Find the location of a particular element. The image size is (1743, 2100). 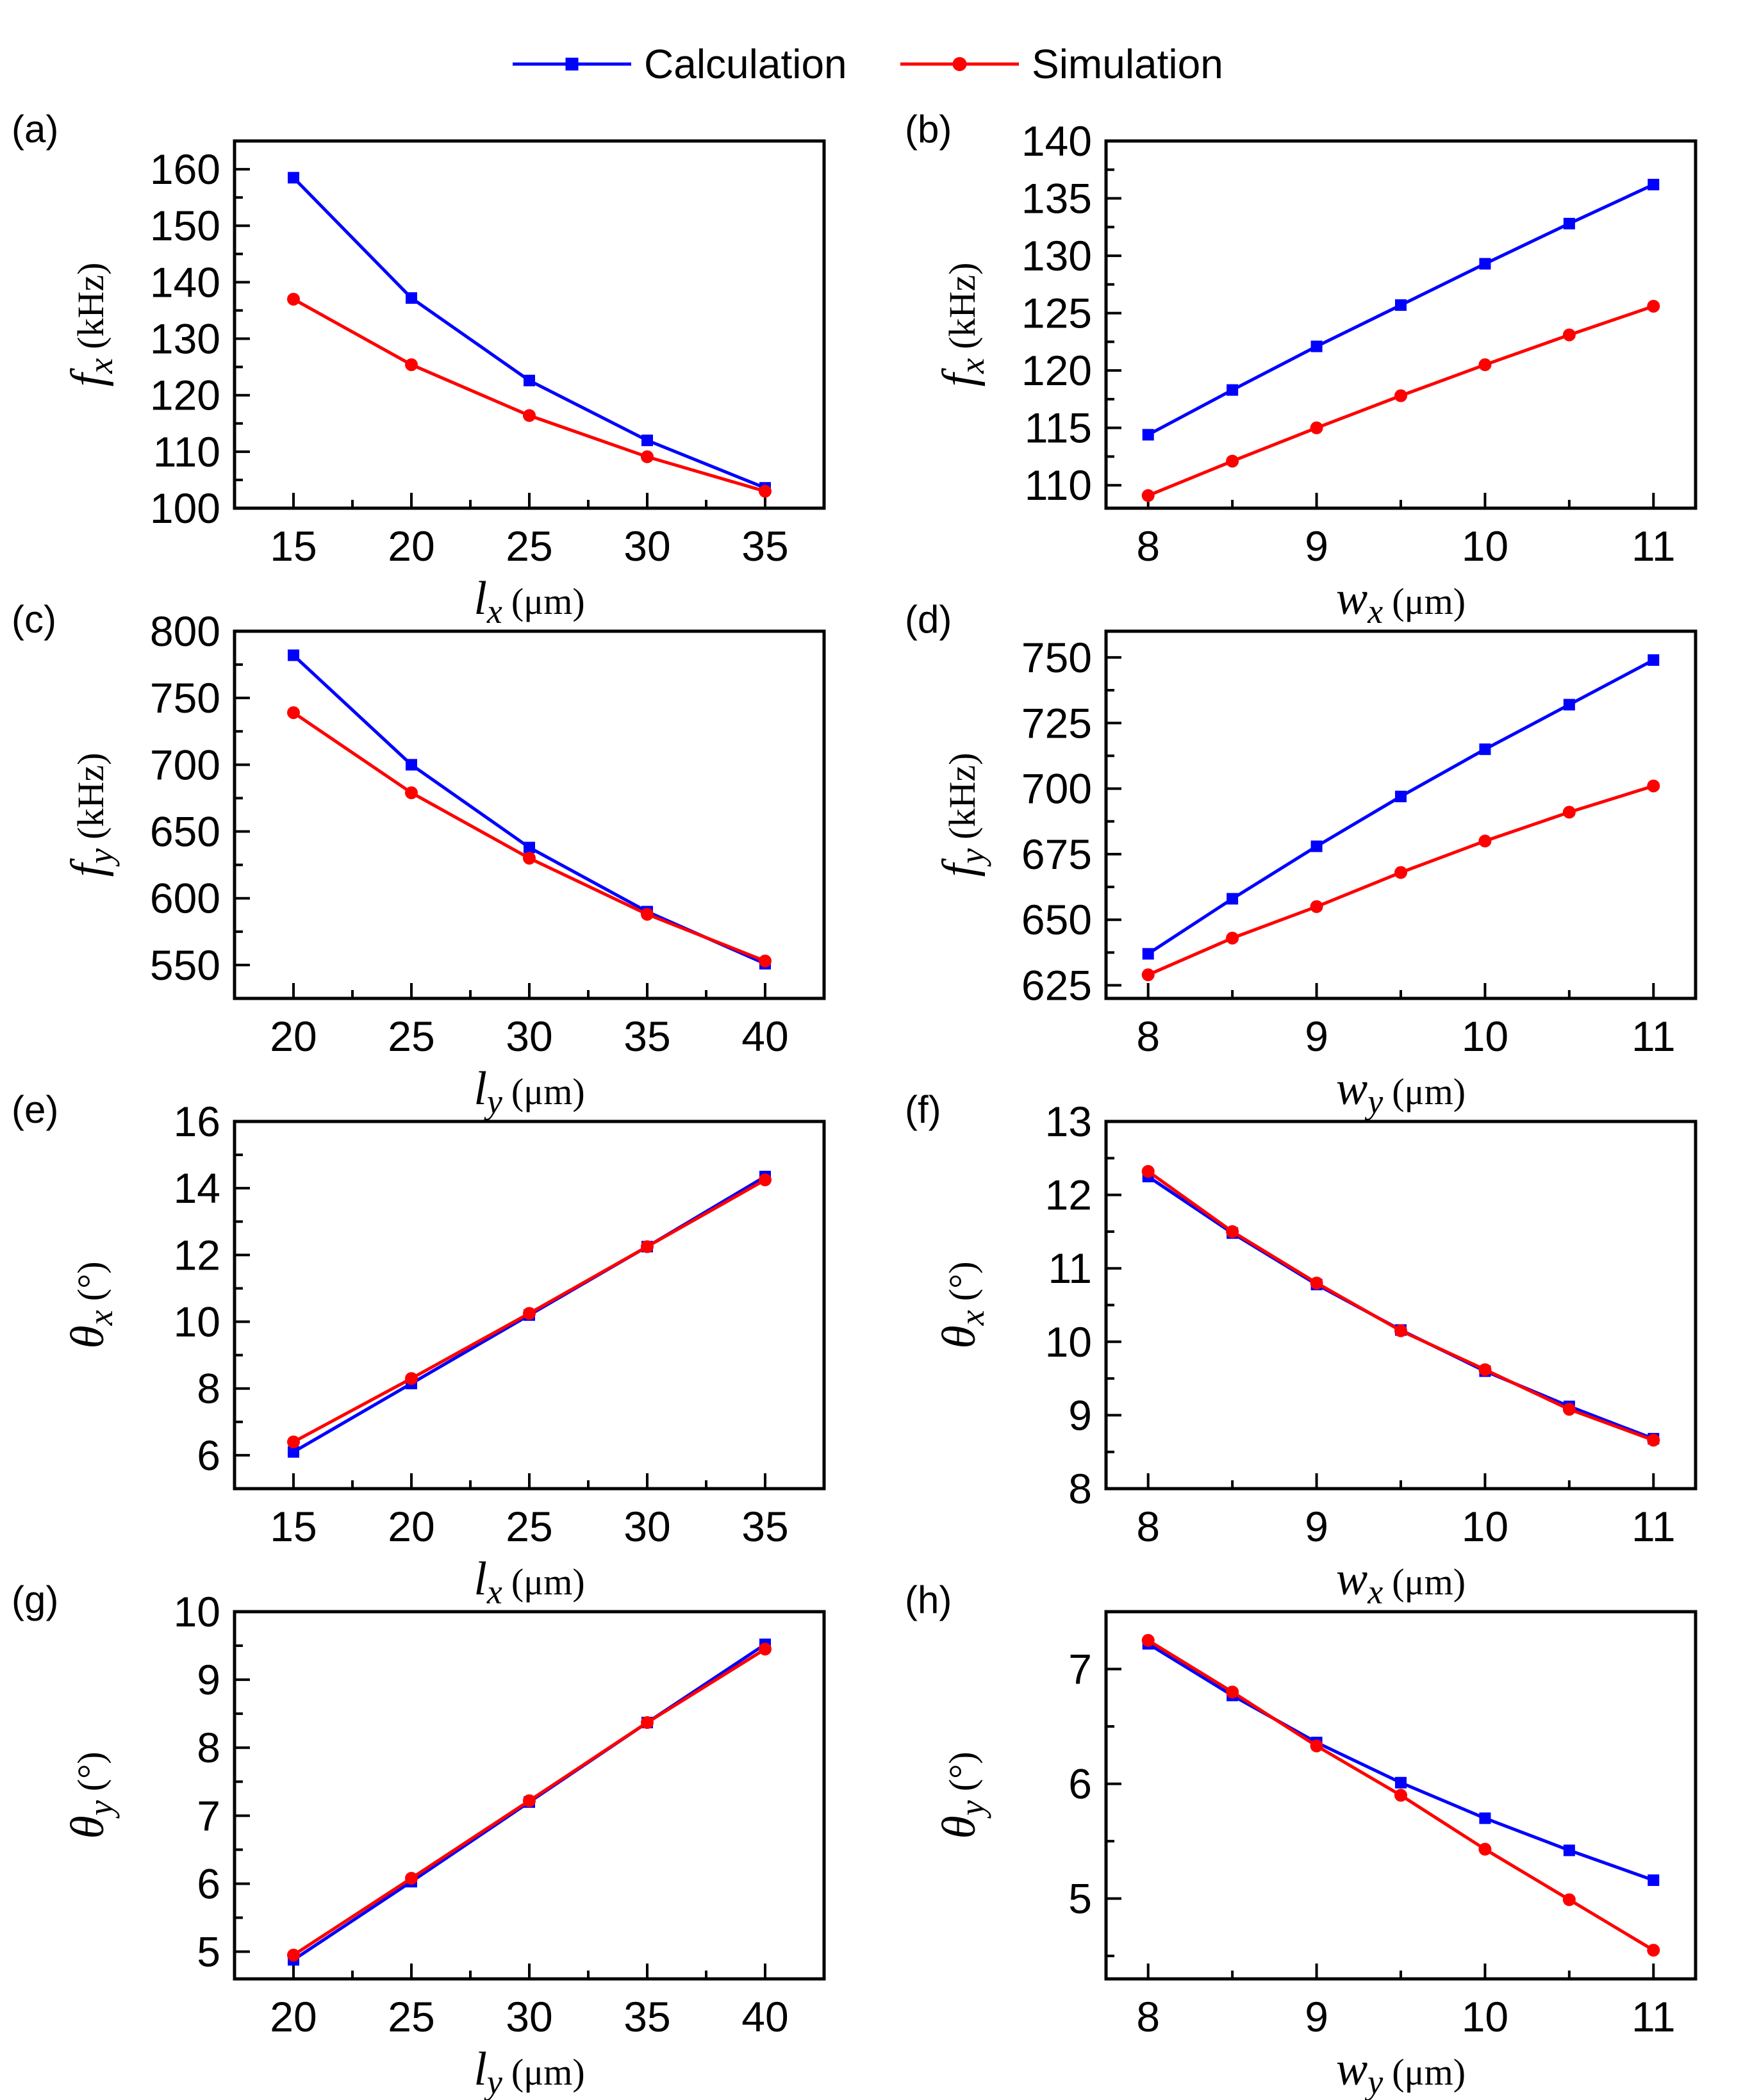

y-tick-label: 160 is located at coordinates (185, 169).